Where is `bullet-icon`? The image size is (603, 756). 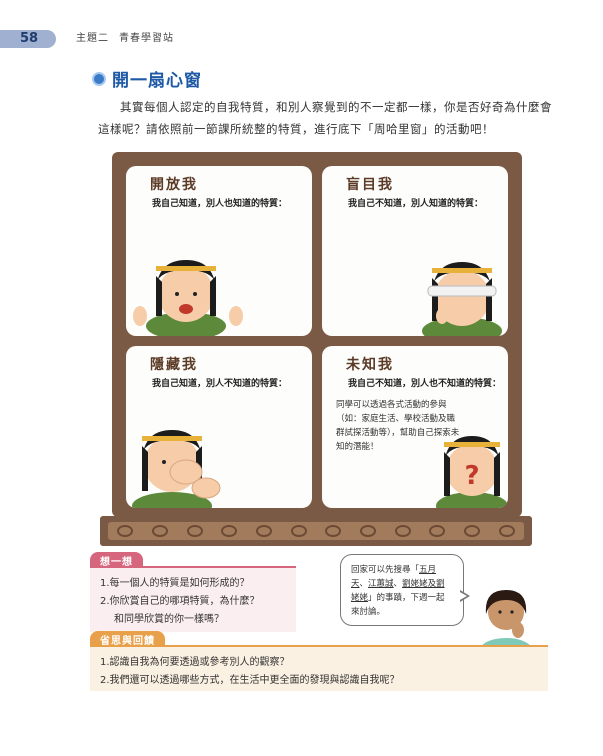
bullet-icon is located at coordinates (99, 78).